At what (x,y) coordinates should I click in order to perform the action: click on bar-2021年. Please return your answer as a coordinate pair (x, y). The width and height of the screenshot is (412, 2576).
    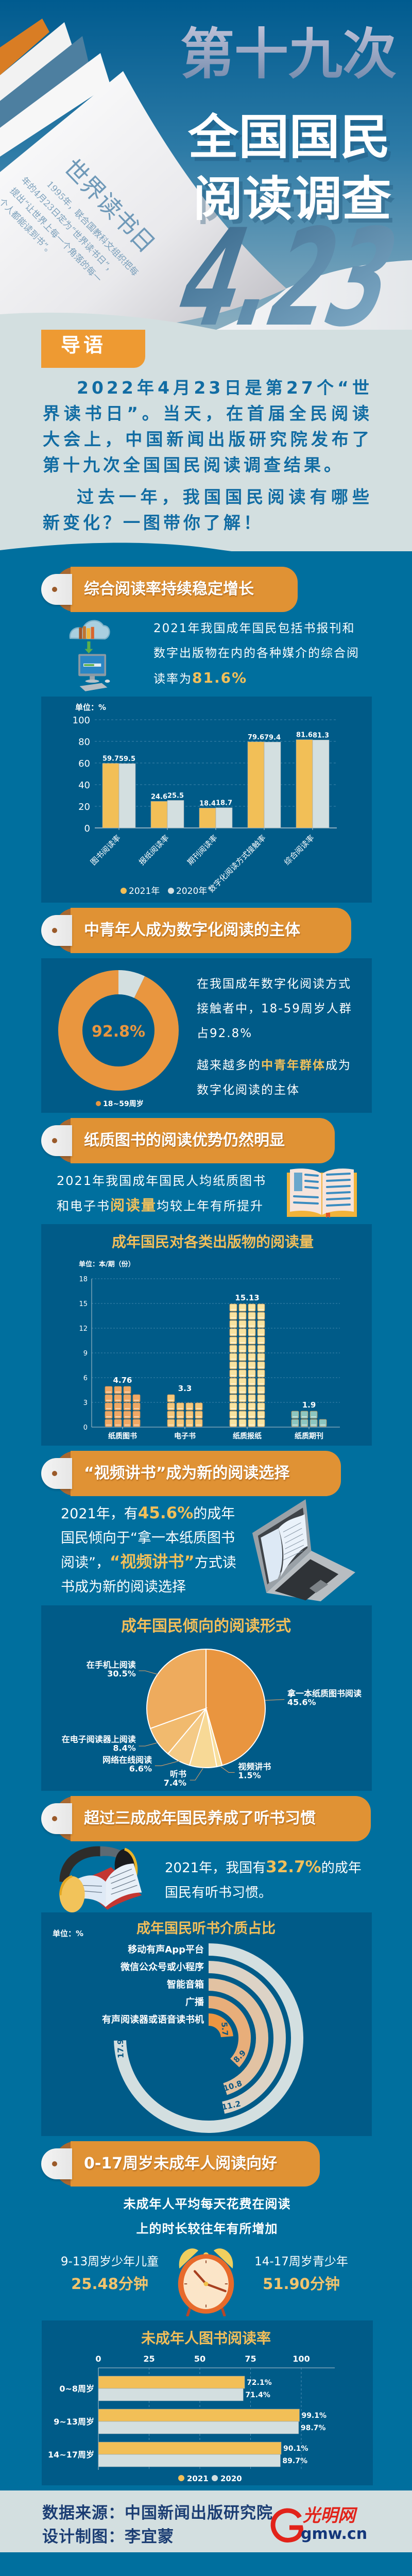
    Looking at the image, I should click on (304, 783).